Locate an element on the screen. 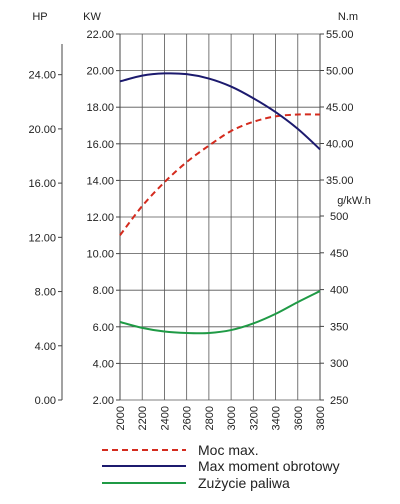  x-tick-label: 3000 is located at coordinates (232, 418).